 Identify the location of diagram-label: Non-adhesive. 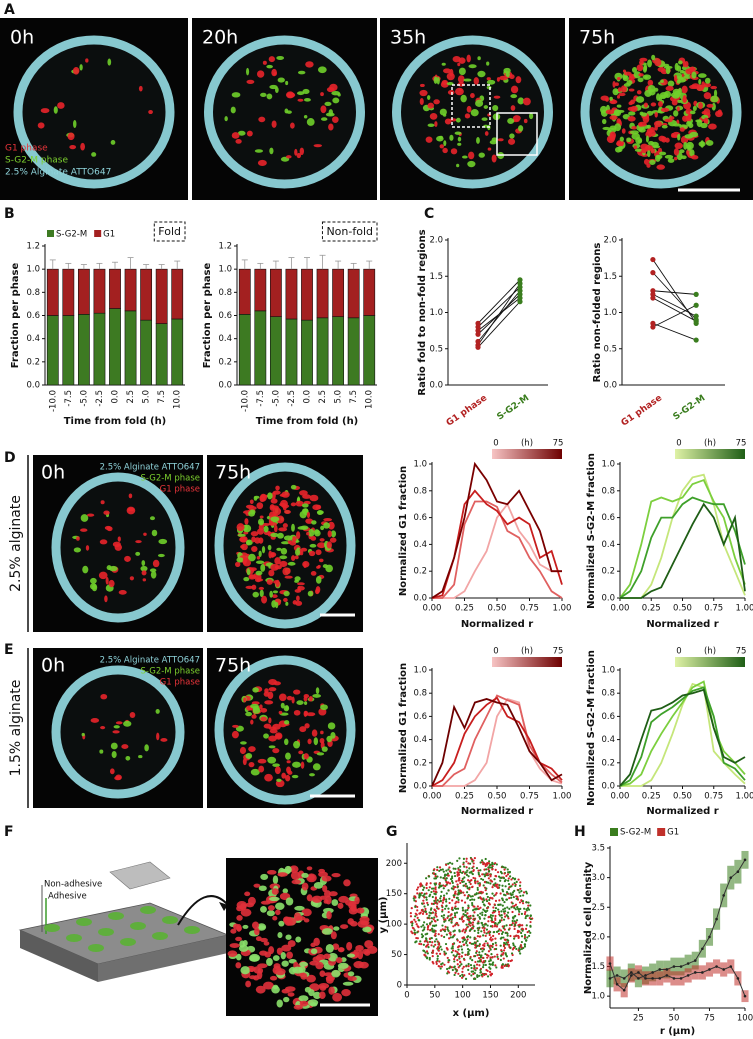
(73, 885).